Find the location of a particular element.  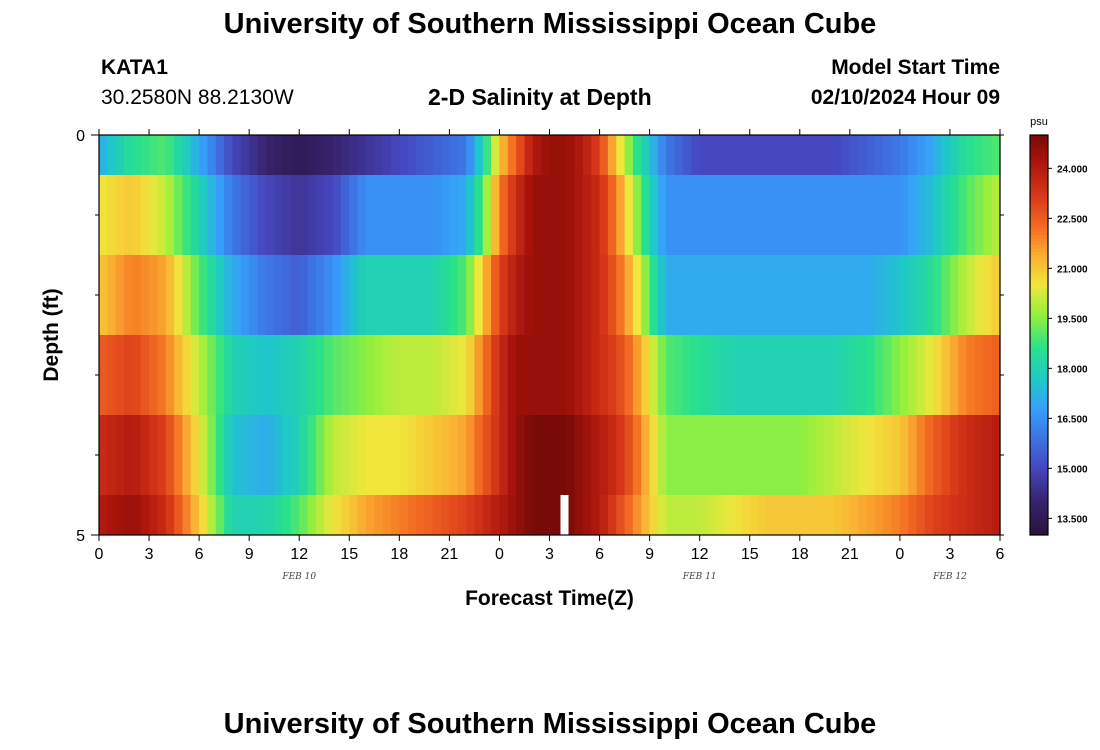

date-label: FEB 12 is located at coordinates (949, 577).